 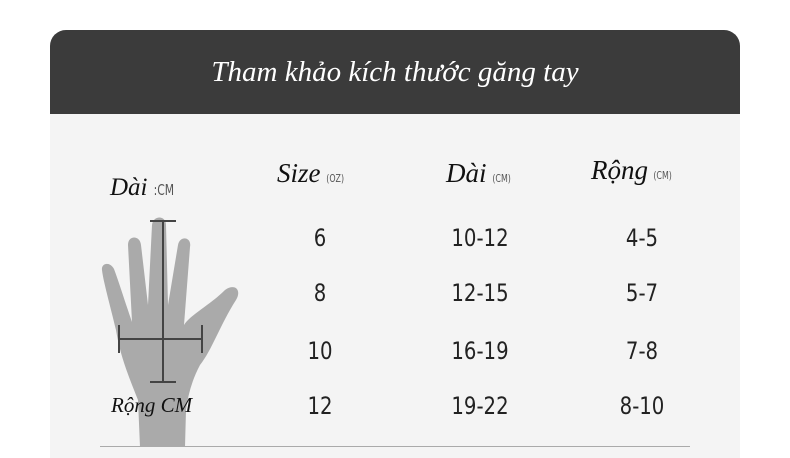 I want to click on header-width: Rộng (CM), so click(x=632, y=170).